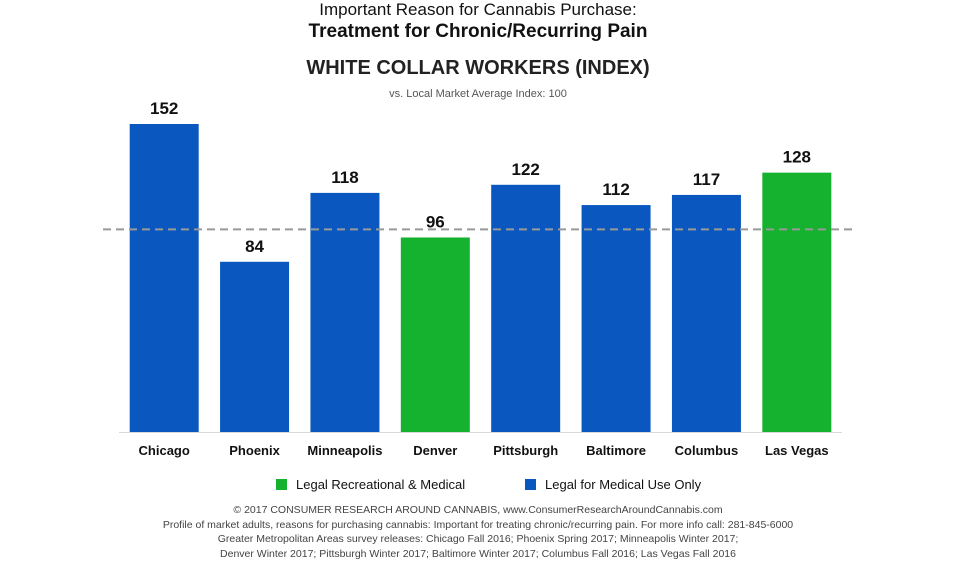  What do you see at coordinates (706, 313) in the screenshot?
I see `bar-columbus` at bounding box center [706, 313].